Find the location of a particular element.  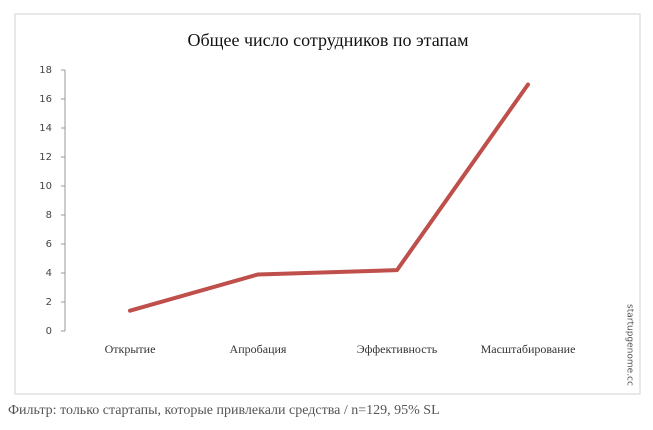

y-tick-label: 4 is located at coordinates (49, 273).